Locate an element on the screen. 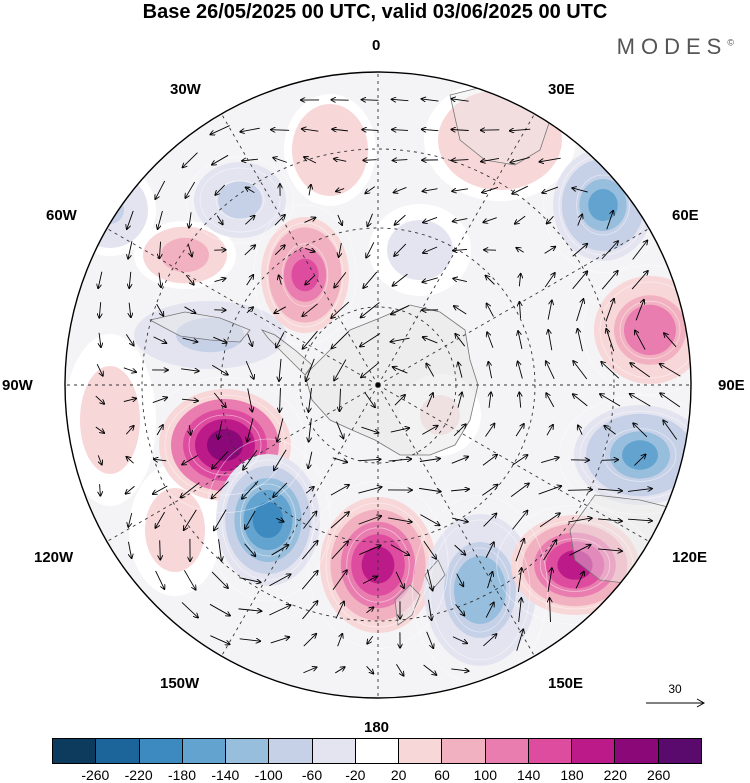 Image resolution: width=750 pixels, height=783 pixels. modes-logo: MODES© is located at coordinates (675, 47).